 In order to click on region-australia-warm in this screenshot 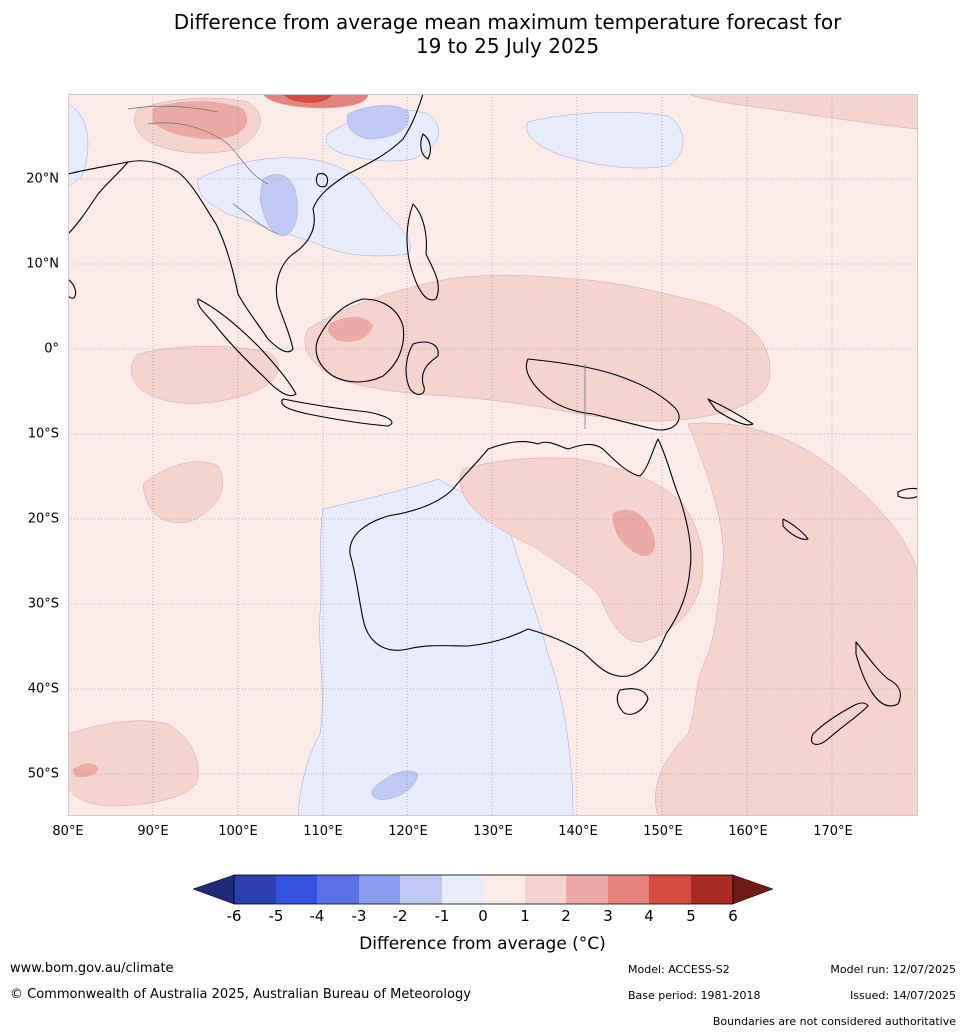, I will do `click(581, 550)`.